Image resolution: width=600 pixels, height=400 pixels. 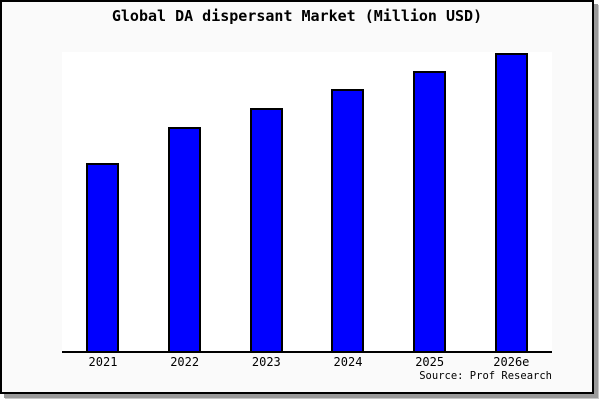 I want to click on bar-2025, so click(x=429, y=211).